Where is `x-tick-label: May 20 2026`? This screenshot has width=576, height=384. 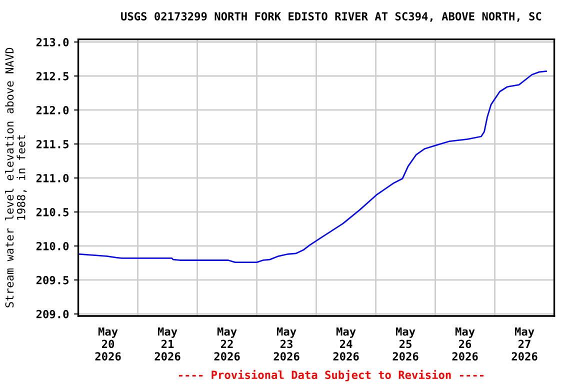
x-tick-label: May 20 2026 is located at coordinates (108, 344).